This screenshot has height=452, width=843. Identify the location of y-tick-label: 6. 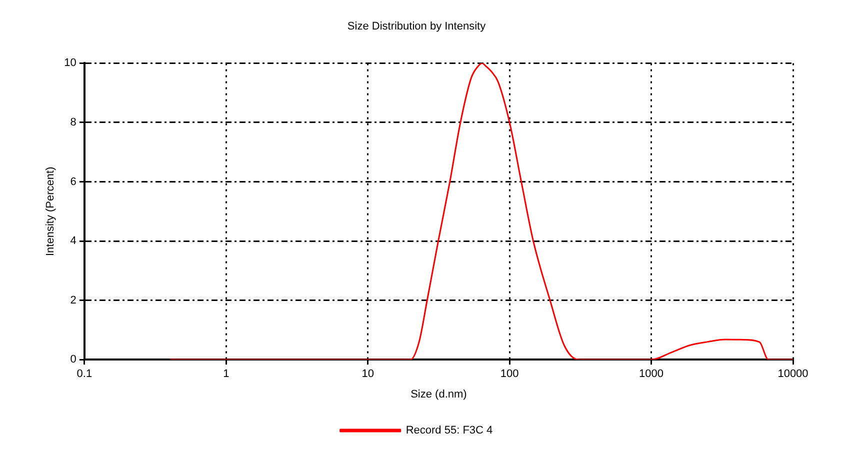
(73, 182).